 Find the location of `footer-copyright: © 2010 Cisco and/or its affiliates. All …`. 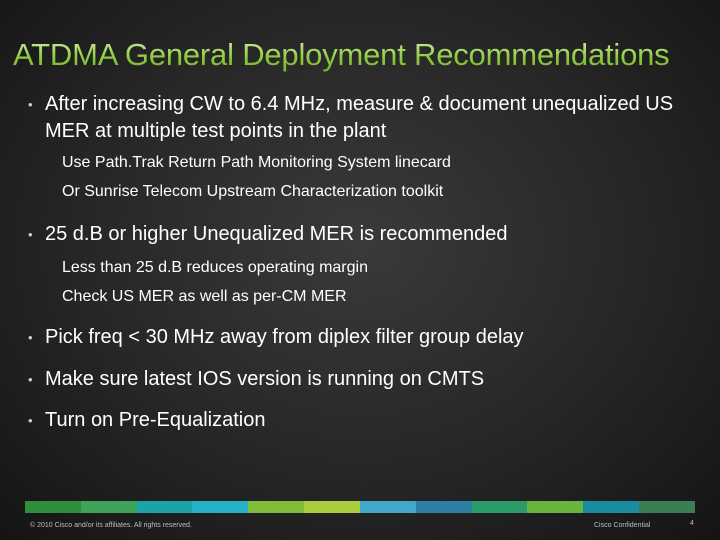

footer-copyright: © 2010 Cisco and/or its affiliates. All … is located at coordinates (111, 525).